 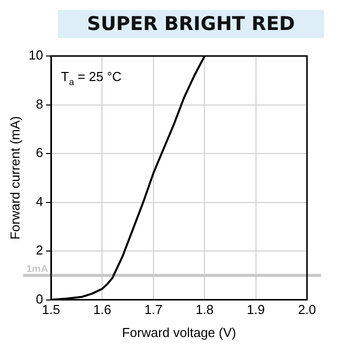 I want to click on x-tick-label: 1.6, so click(x=102, y=310).